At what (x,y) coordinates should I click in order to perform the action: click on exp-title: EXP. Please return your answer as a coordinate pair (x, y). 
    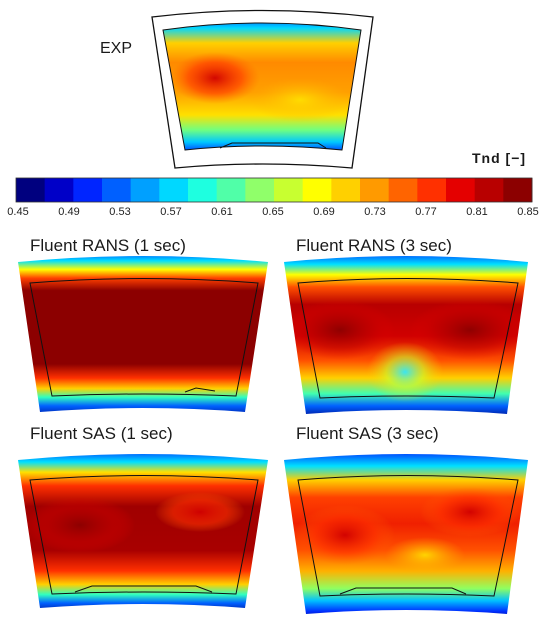
    Looking at the image, I should click on (116, 48).